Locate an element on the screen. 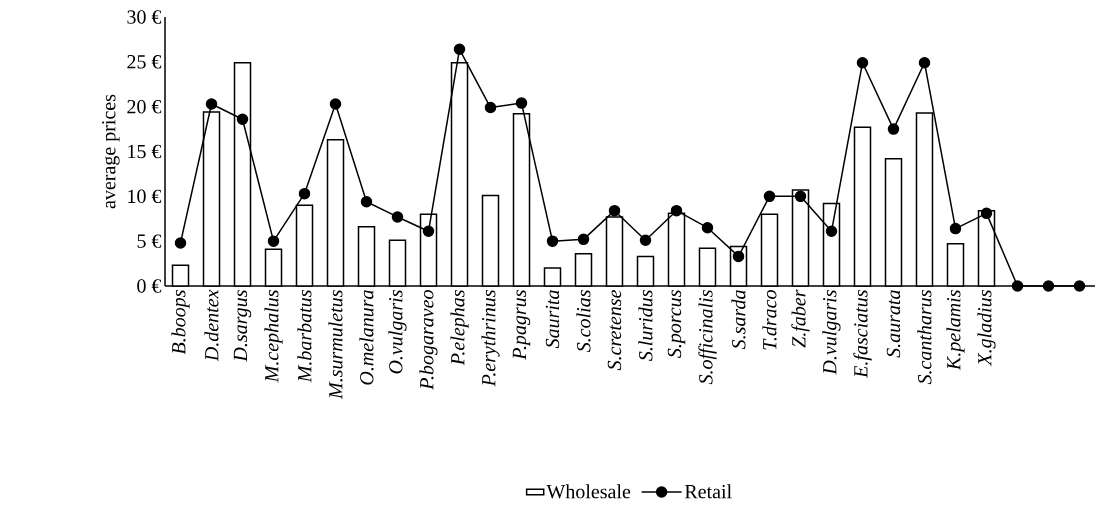 The image size is (1101, 524). legend-label: Wholesale is located at coordinates (588, 491).